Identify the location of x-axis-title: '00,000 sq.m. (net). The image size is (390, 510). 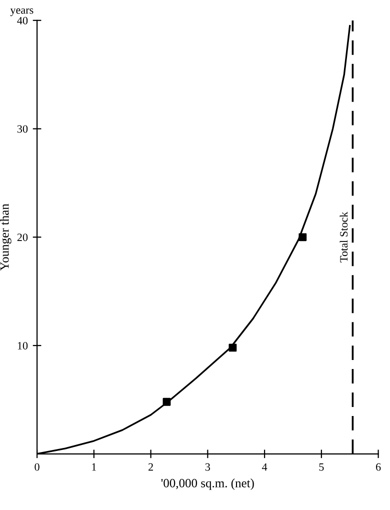
(207, 484).